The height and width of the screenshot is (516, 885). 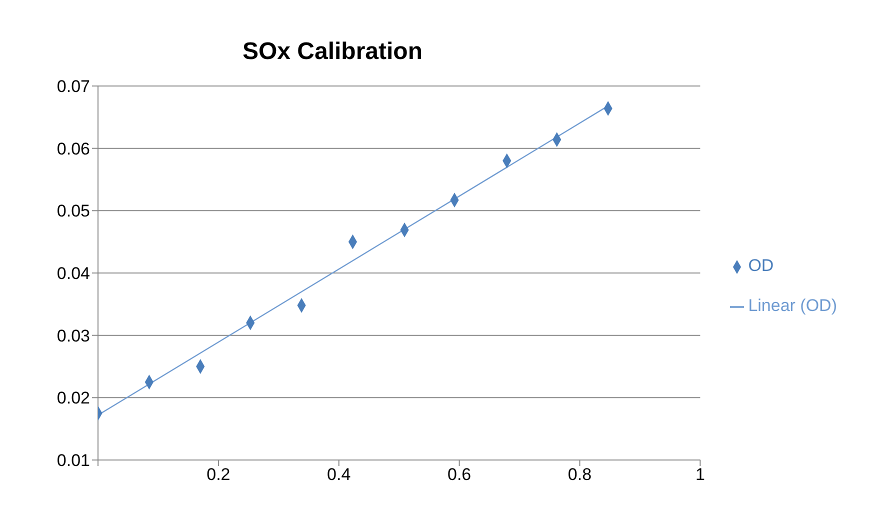 I want to click on y-tick-label: 0.03, so click(x=73, y=336).